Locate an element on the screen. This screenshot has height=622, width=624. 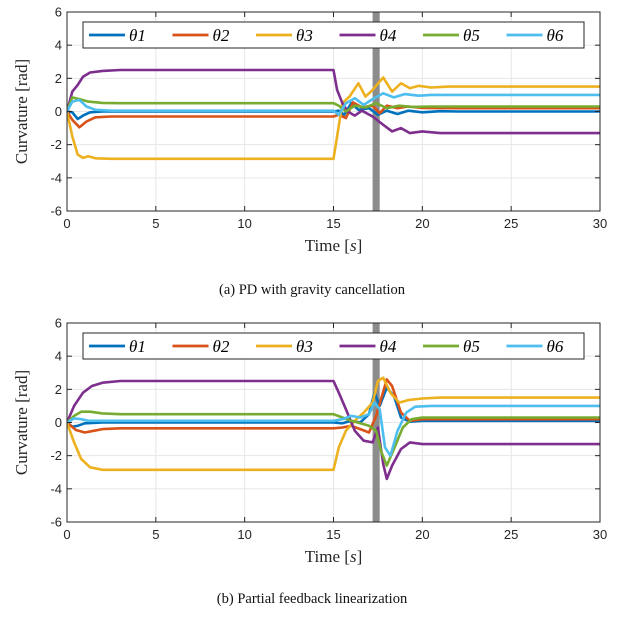
caption-a: (a) PD with gravity cancellation is located at coordinates (312, 290).